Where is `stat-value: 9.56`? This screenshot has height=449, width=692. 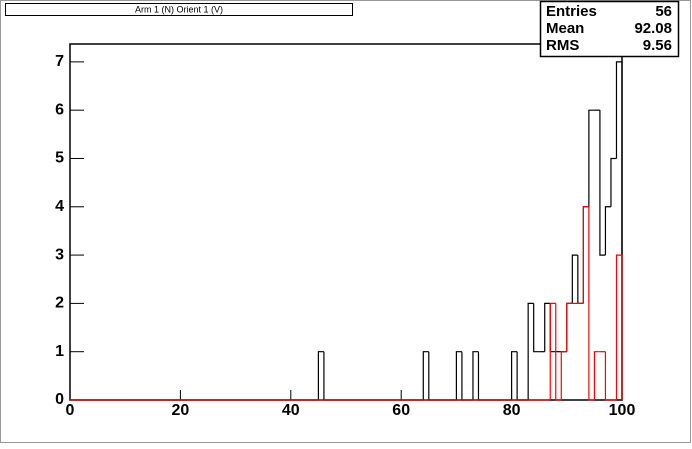 stat-value: 9.56 is located at coordinates (657, 45).